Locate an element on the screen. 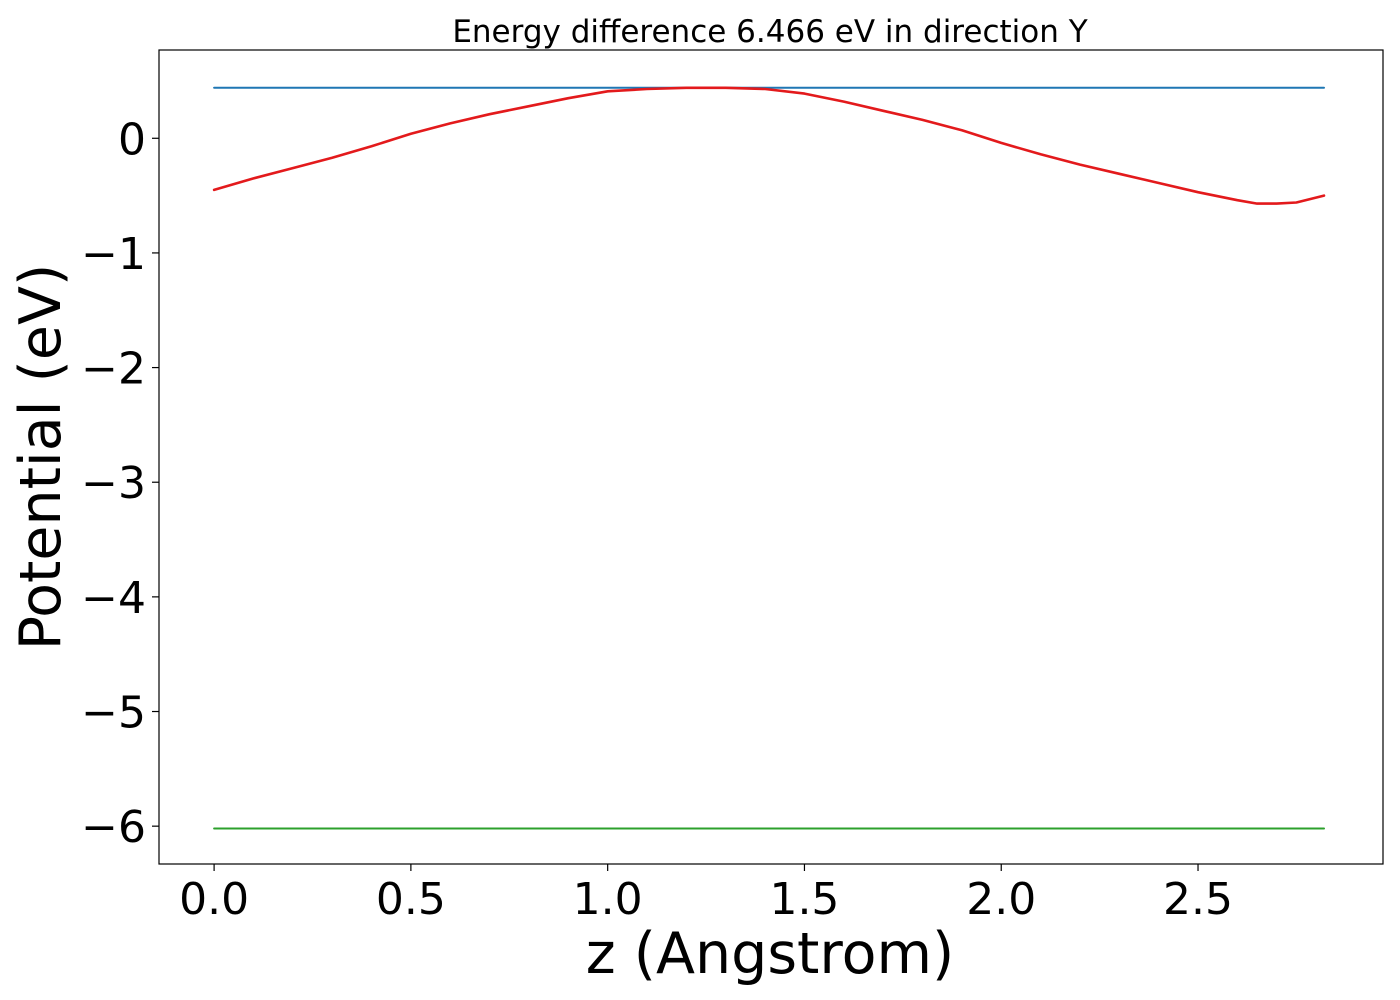  y-tick-label: −5 is located at coordinates (113, 713).